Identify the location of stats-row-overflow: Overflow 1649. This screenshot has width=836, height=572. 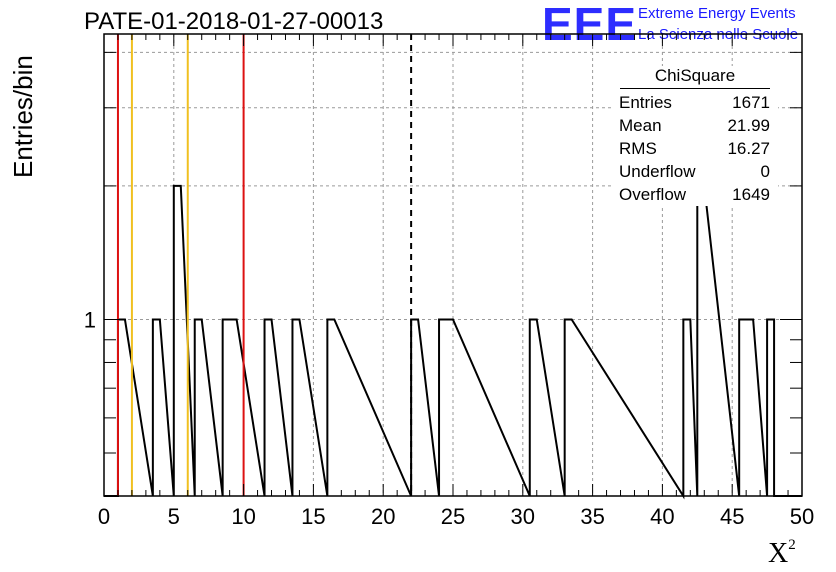
(695, 194).